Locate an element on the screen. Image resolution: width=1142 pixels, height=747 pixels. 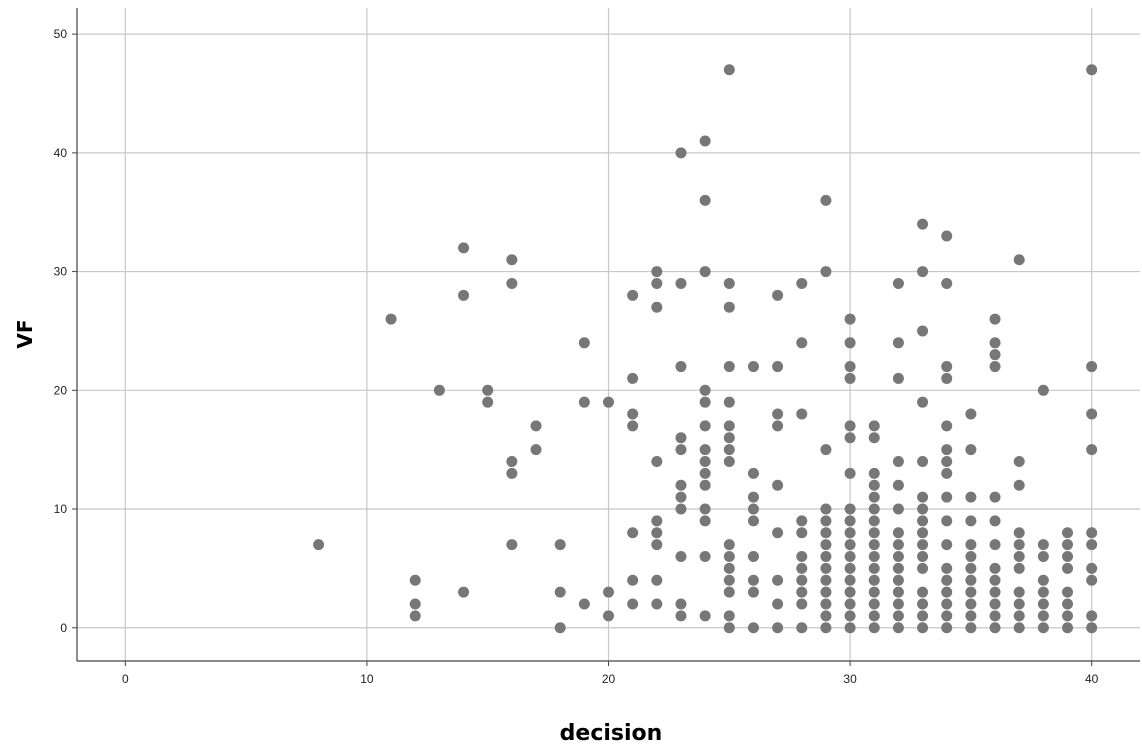
y-tick-label: 20 is located at coordinates (61, 390).